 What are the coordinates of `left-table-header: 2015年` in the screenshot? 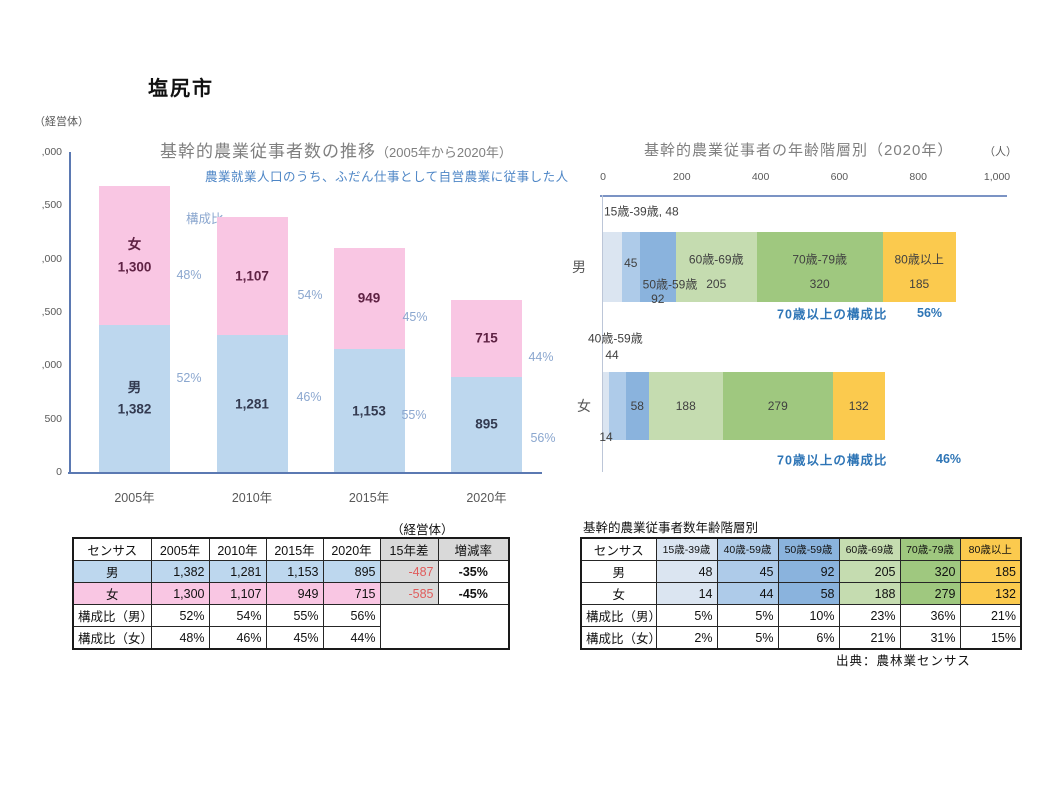 It's located at (294, 549).